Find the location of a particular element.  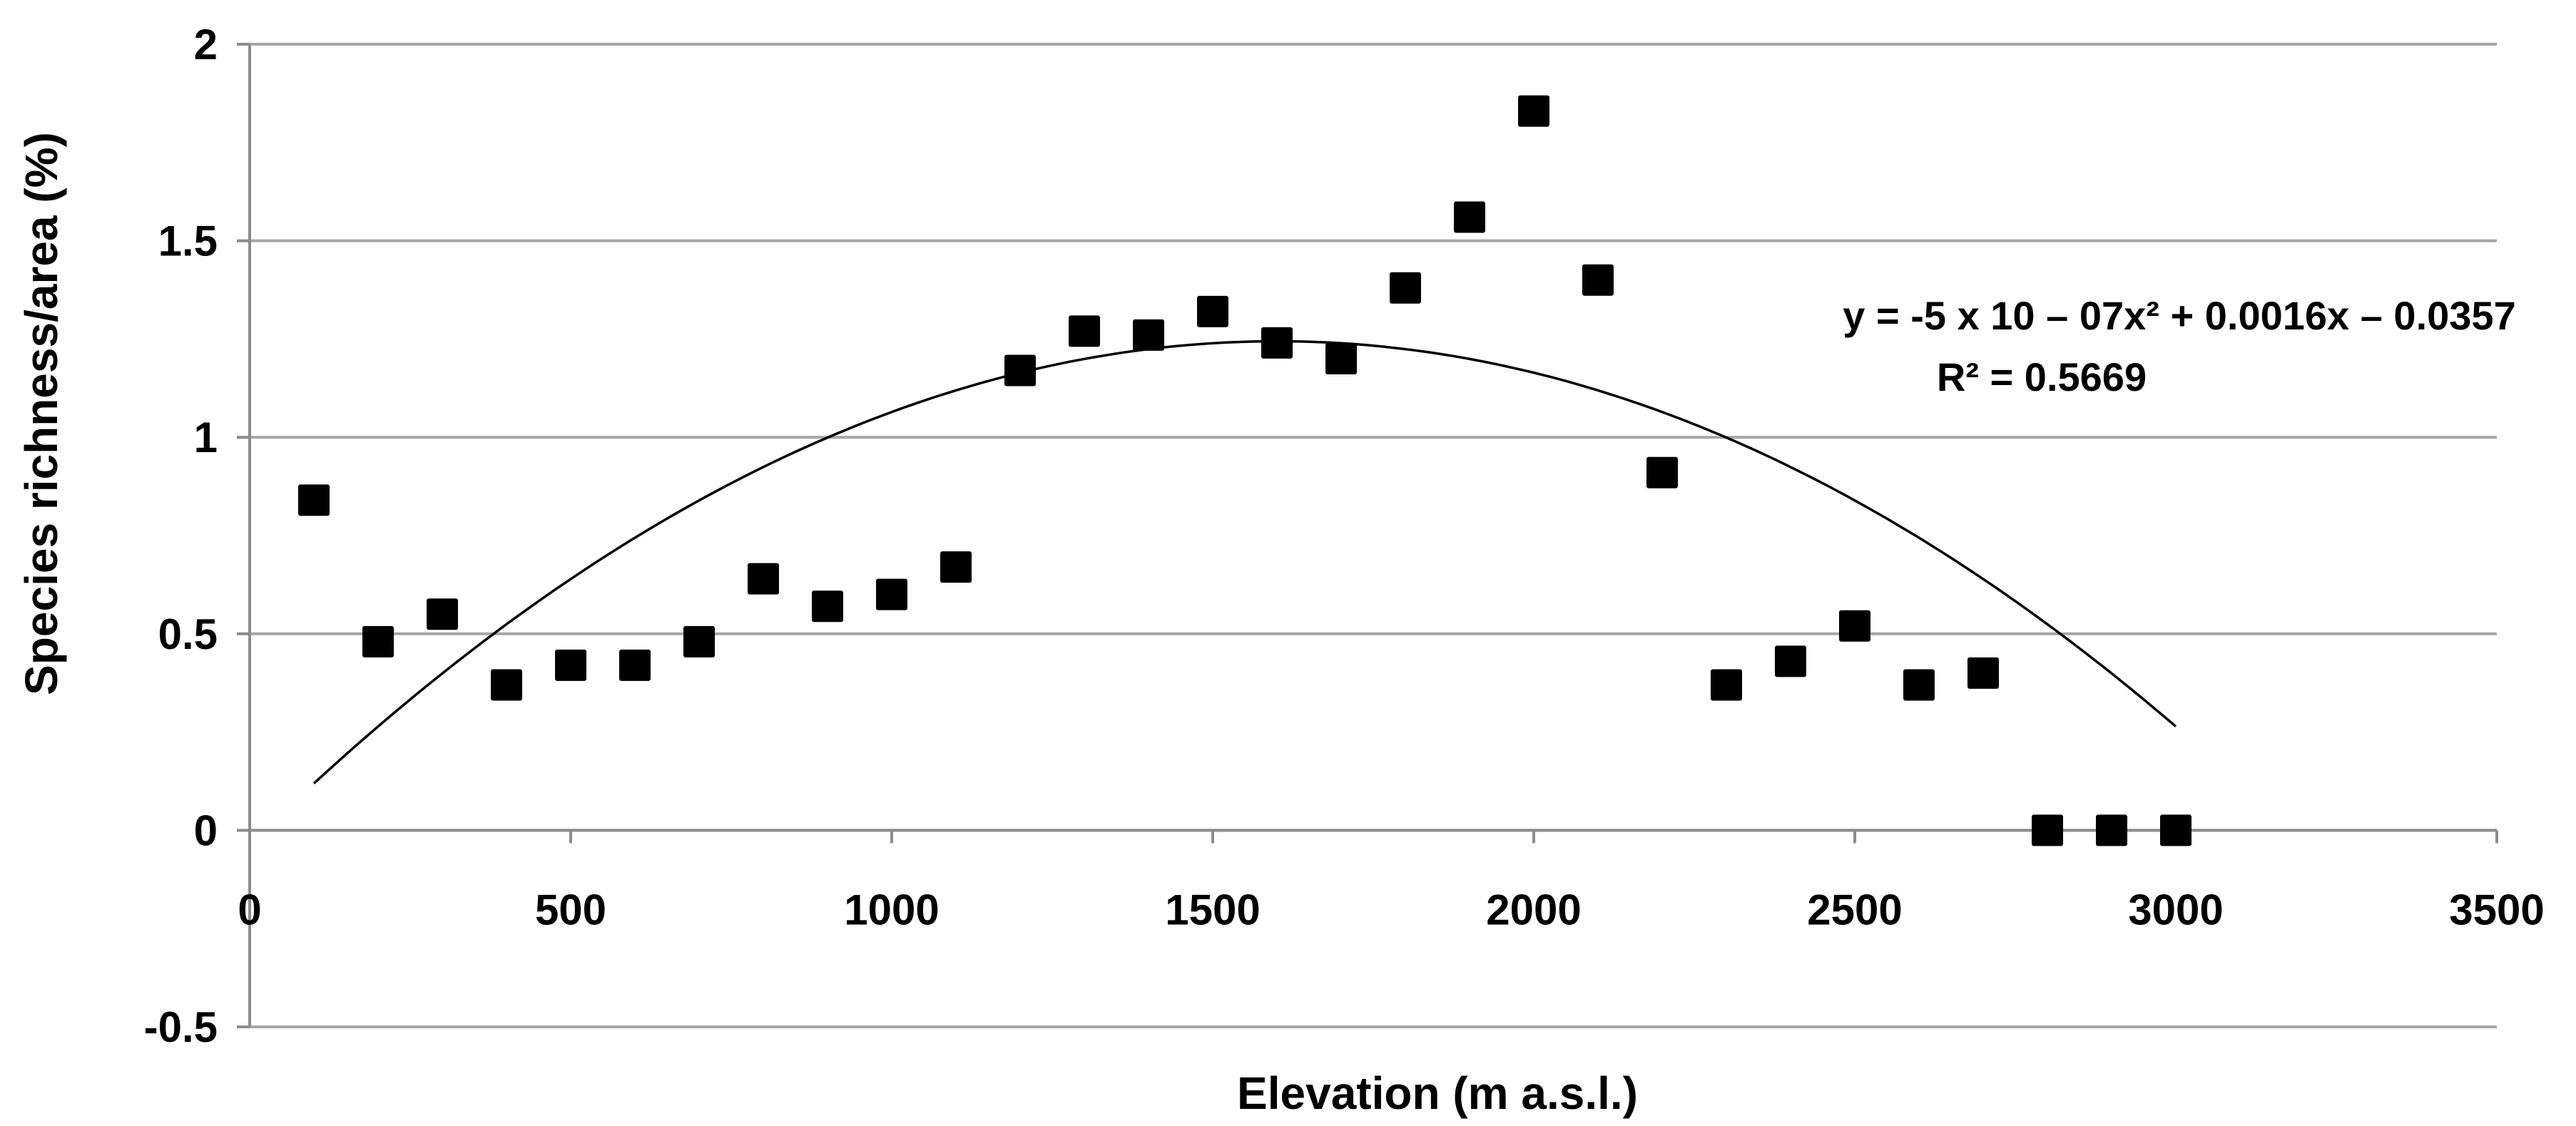

y-tick-label: 1.5 is located at coordinates (188, 241).